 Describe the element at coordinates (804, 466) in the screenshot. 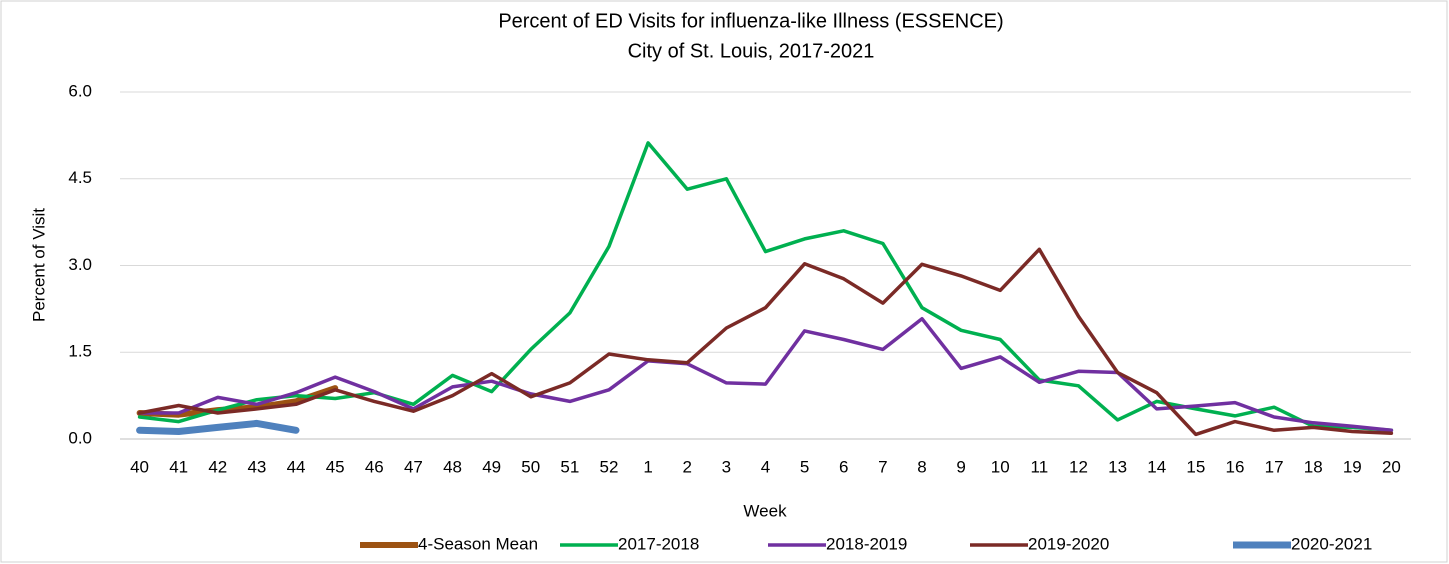

I see `x-tick-label: 5` at that location.